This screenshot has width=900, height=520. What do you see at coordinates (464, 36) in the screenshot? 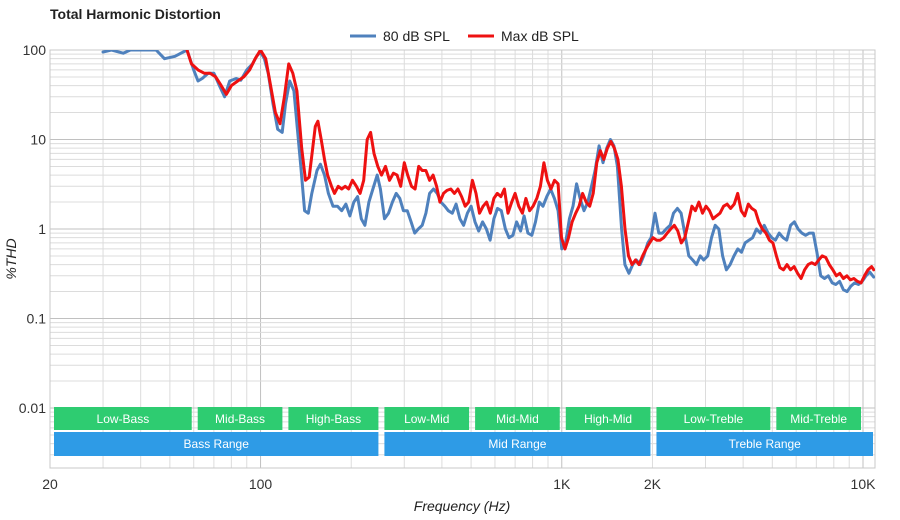
I see `legend: 80 dB SPL Max dB SPL` at bounding box center [464, 36].